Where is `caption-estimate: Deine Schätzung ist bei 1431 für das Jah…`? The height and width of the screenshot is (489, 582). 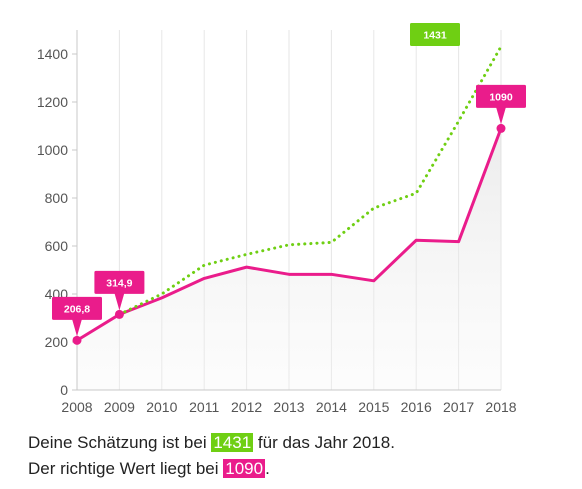
caption-estimate: Deine Schätzung ist bei 1431 für das Jah… is located at coordinates (211, 443).